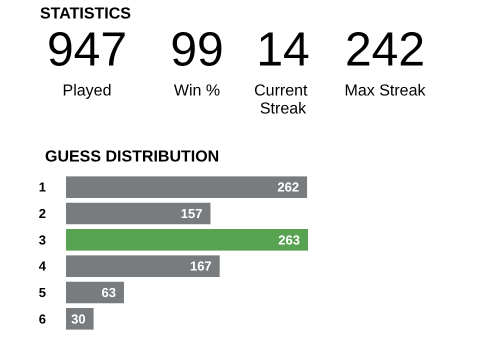  Describe the element at coordinates (42, 240) in the screenshot. I see `y-tick-label: 3` at that location.